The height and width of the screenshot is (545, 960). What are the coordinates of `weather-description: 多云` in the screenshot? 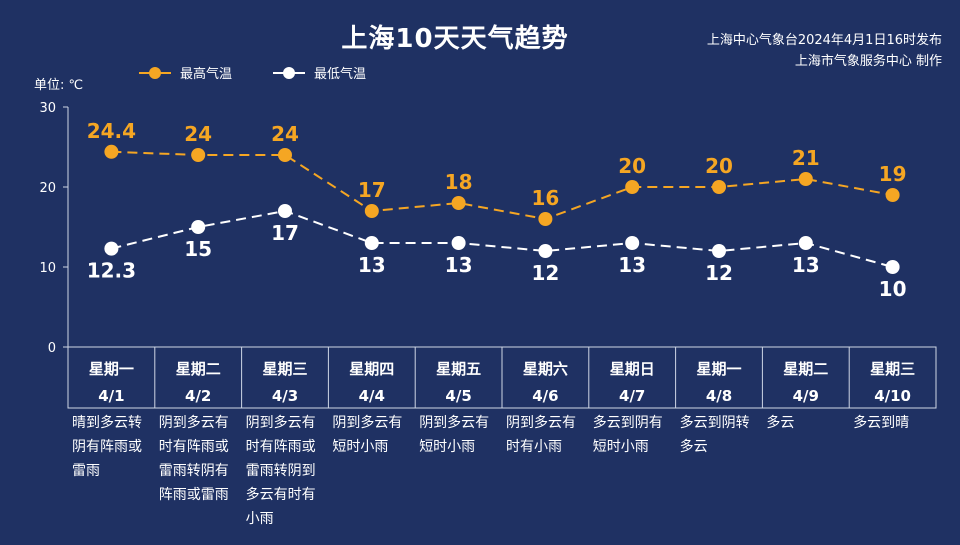 It's located at (807, 423).